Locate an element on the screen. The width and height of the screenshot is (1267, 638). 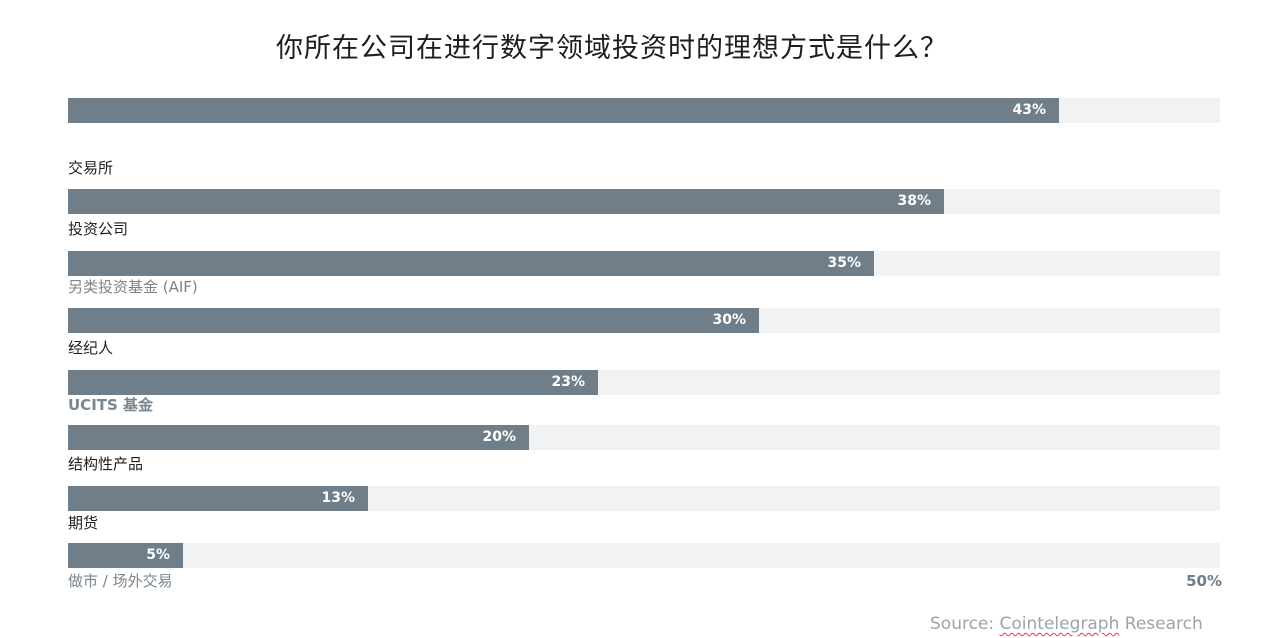
bar-value-label: 23% is located at coordinates (568, 382).